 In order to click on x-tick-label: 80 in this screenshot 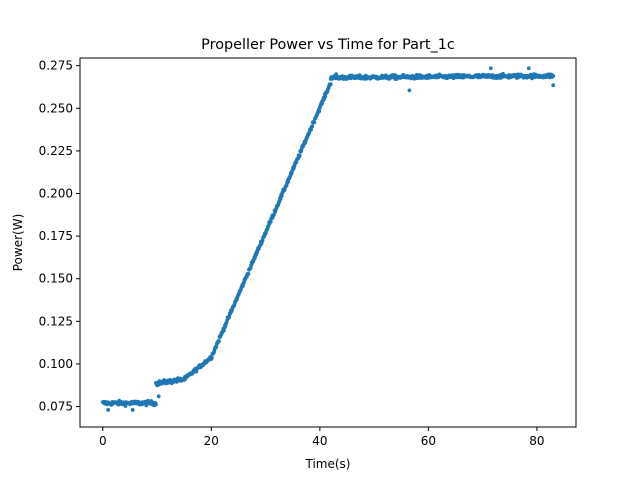, I will do `click(536, 441)`.